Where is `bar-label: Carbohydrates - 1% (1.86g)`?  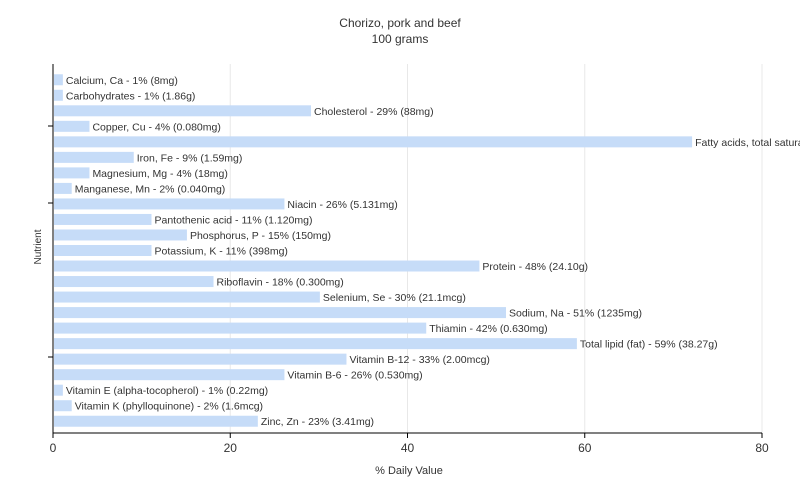 bar-label: Carbohydrates - 1% (1.86g) is located at coordinates (131, 96).